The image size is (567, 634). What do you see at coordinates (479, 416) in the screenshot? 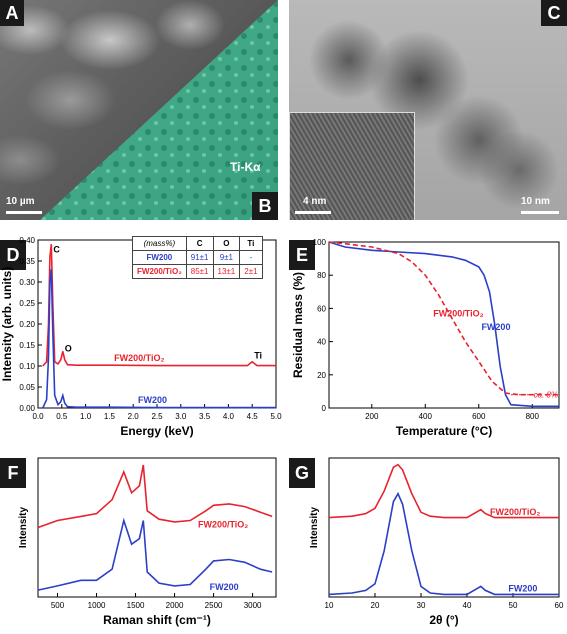
I see `x-tick-label: 600` at bounding box center [479, 416].